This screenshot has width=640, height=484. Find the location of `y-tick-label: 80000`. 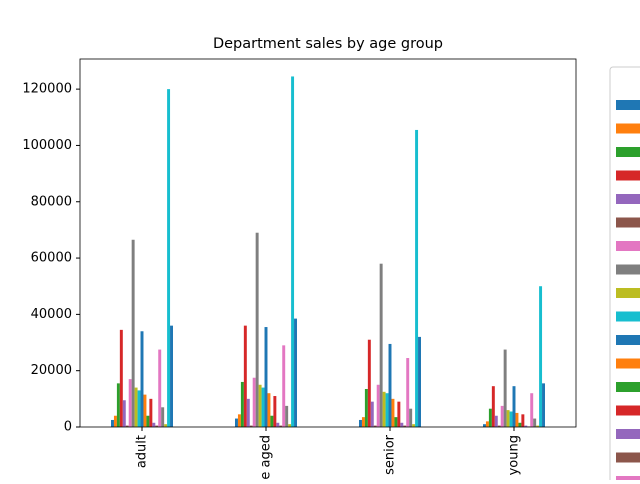

y-tick-label: 80000 is located at coordinates (51, 201).